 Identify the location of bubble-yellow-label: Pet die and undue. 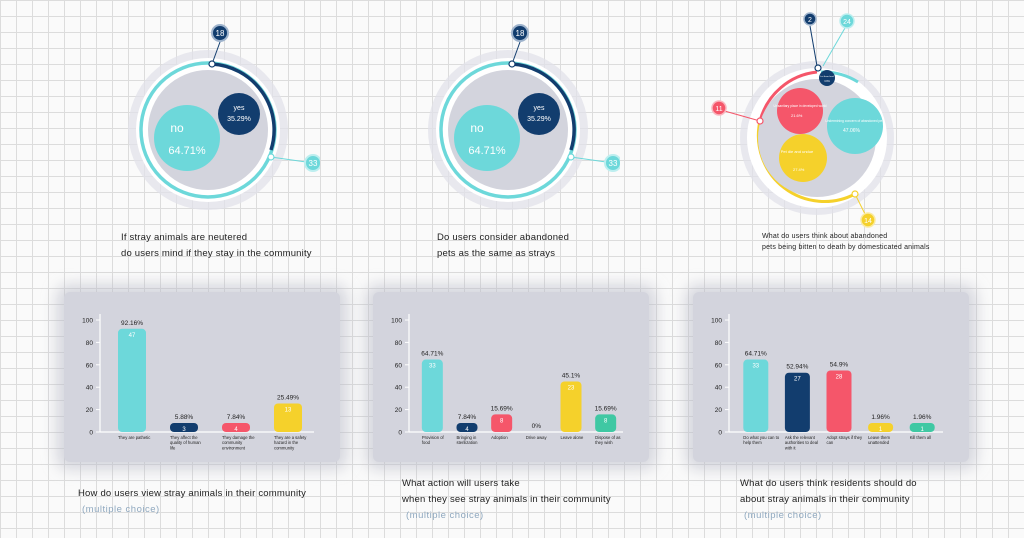
(797, 151).